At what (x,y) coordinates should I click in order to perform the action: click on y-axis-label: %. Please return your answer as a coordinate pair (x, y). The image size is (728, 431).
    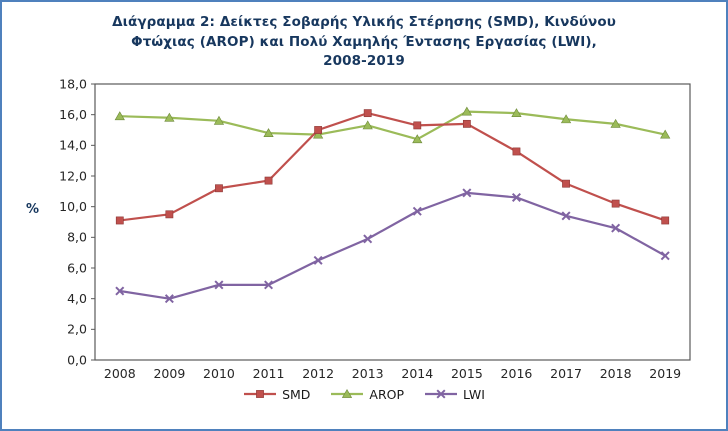
    Looking at the image, I should click on (33, 209).